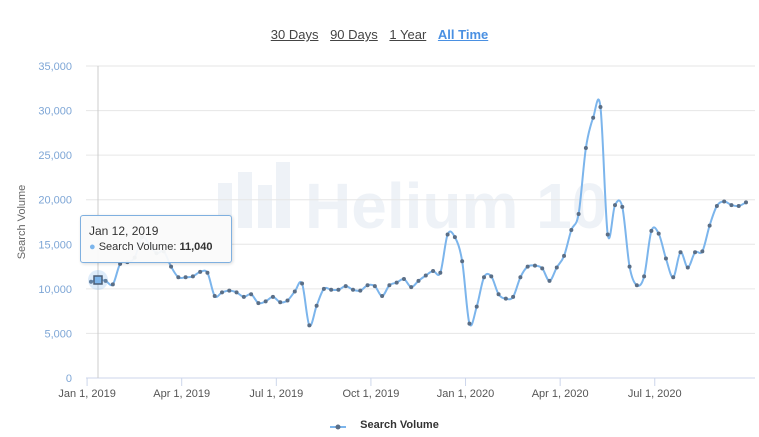 Image resolution: width=759 pixels, height=437 pixels. I want to click on range-30-days: 30 Days, so click(294, 34).